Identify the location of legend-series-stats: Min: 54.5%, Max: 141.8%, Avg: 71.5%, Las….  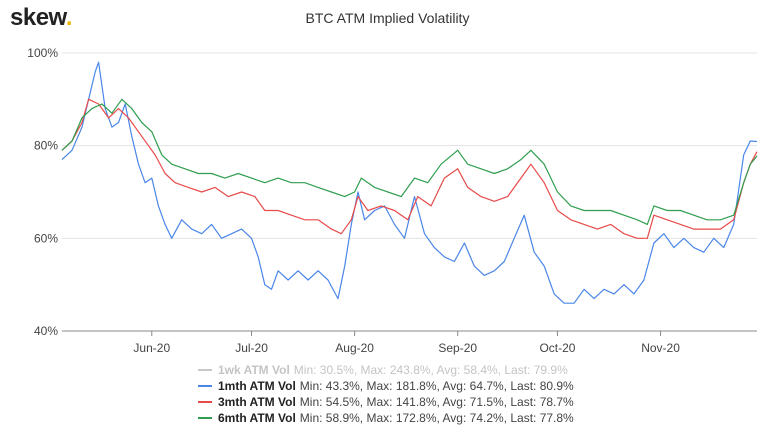
(436, 402).